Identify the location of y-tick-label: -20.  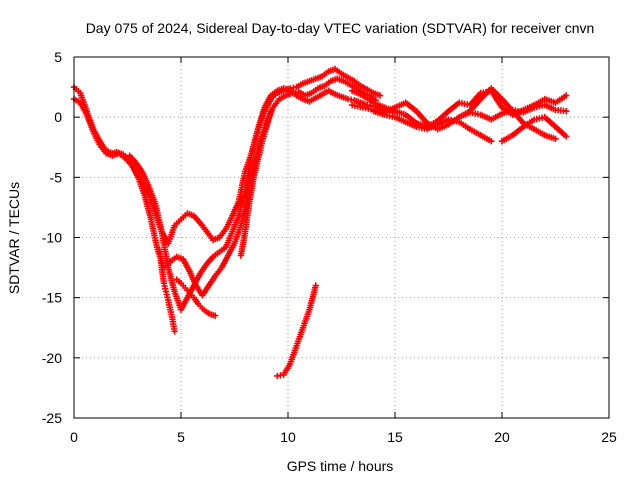
(52, 358).